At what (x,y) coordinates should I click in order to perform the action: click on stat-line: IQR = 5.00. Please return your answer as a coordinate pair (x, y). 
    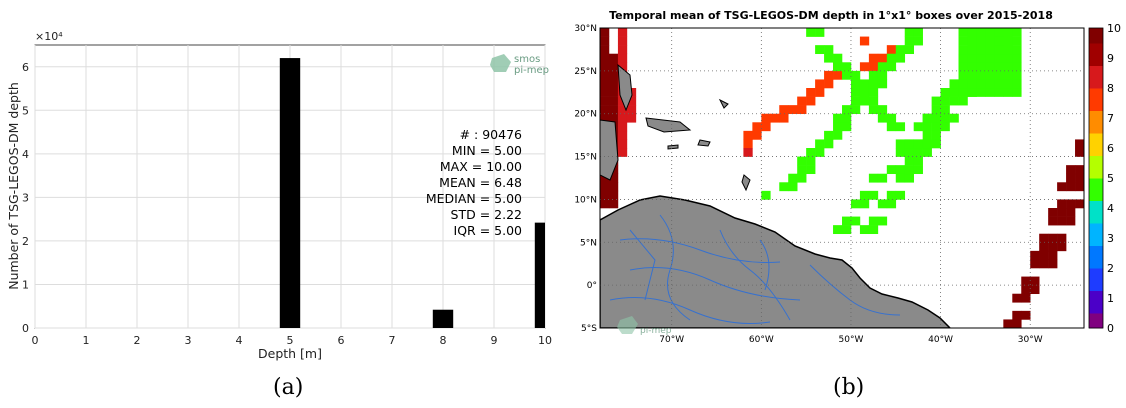
    Looking at the image, I should click on (488, 230).